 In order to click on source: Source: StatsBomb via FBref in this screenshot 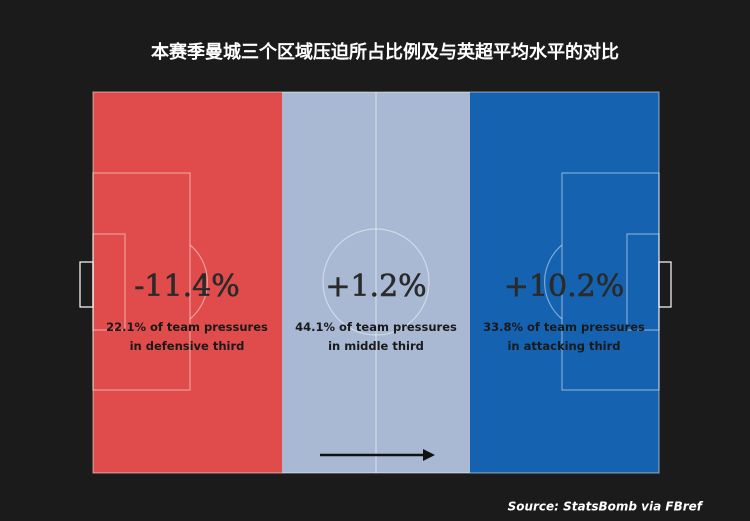, I will do `click(606, 507)`.